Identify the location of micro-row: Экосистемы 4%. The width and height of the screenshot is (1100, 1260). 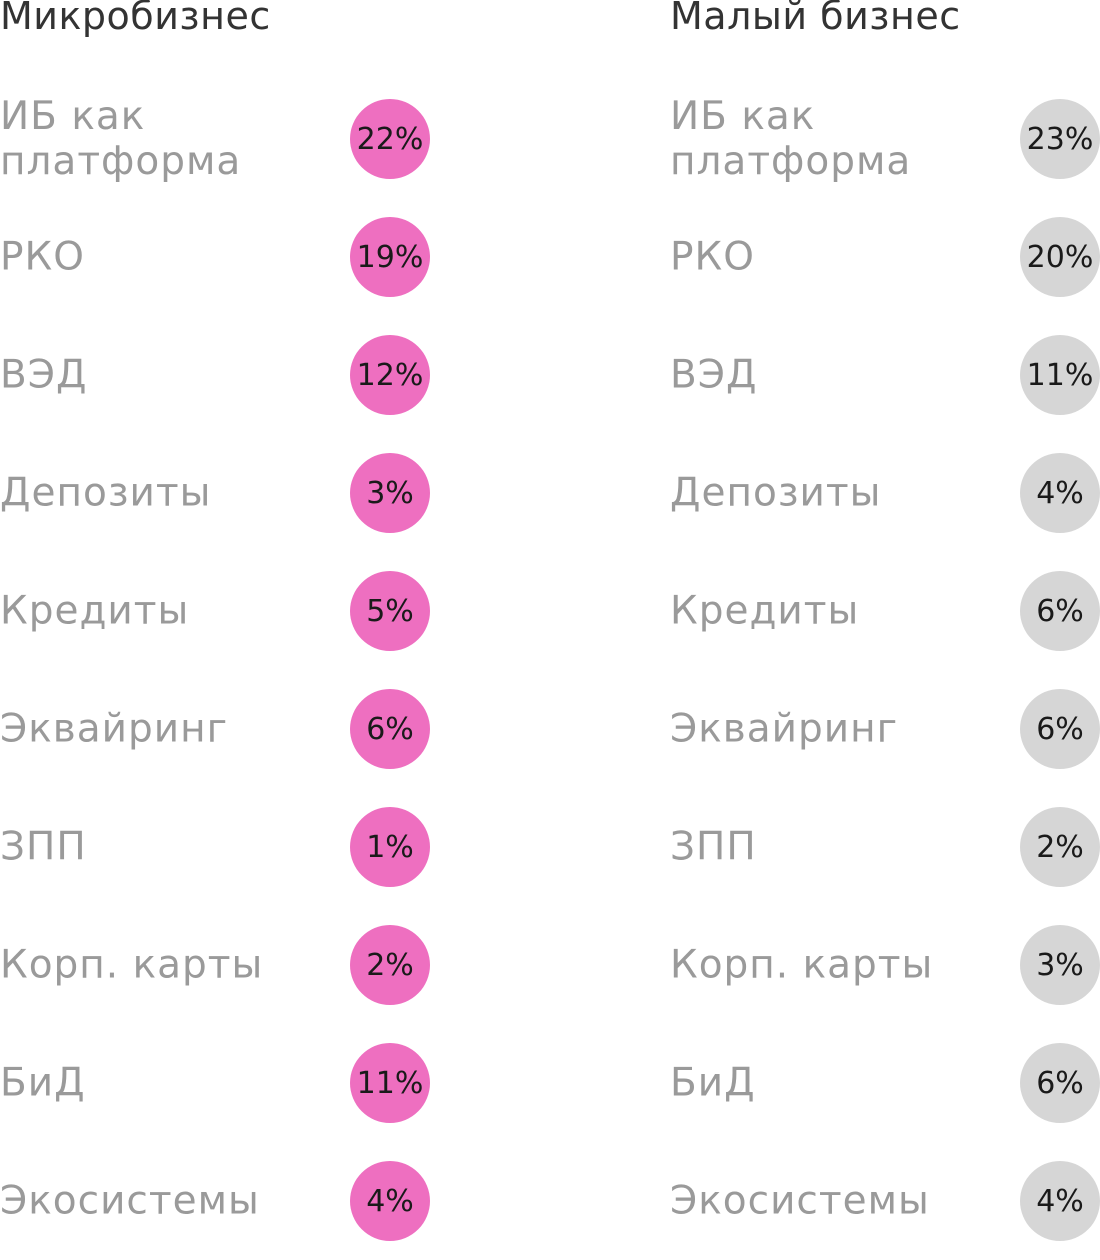
(215, 1201).